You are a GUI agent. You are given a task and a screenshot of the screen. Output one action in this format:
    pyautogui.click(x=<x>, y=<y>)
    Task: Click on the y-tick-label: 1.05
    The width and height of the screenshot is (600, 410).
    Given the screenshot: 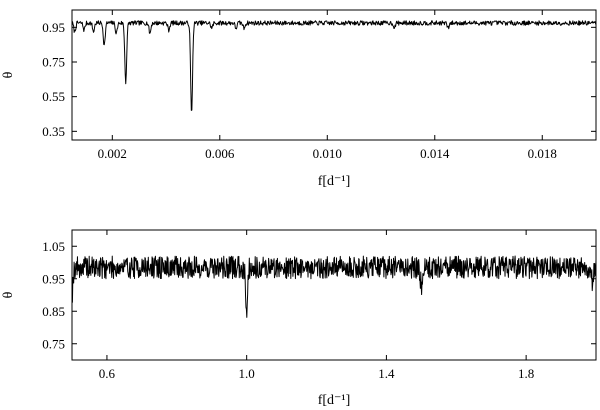 What is the action you would take?
    pyautogui.click(x=53, y=246)
    